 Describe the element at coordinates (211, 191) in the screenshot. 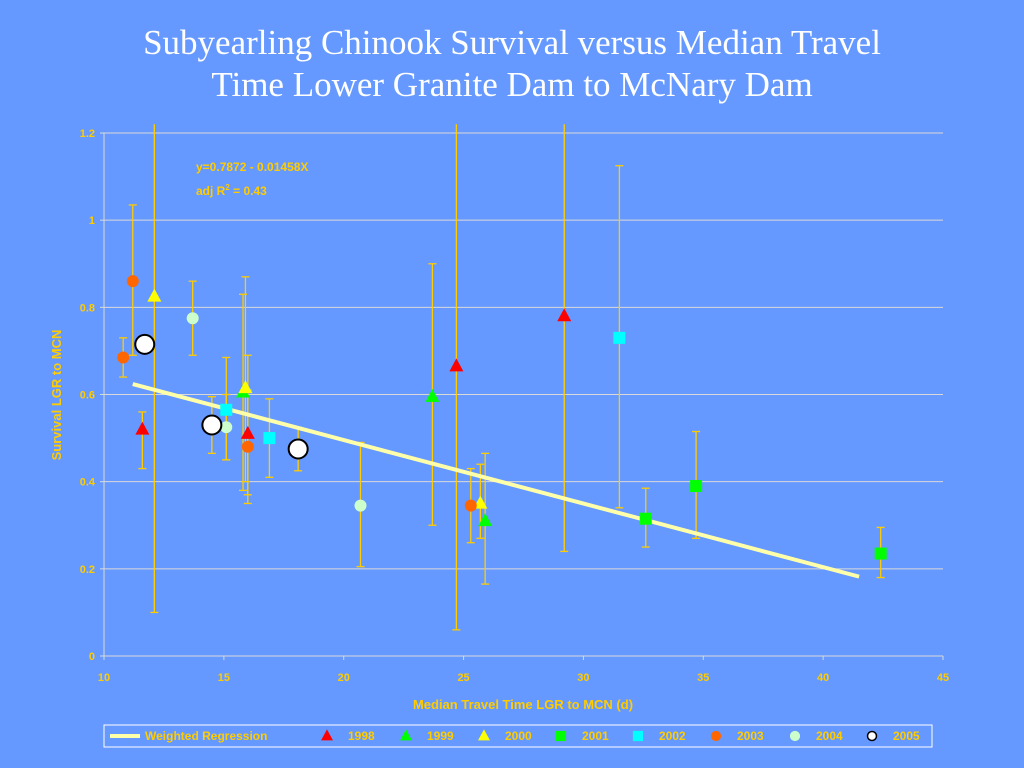

I see `r2-prefix: adj R` at that location.